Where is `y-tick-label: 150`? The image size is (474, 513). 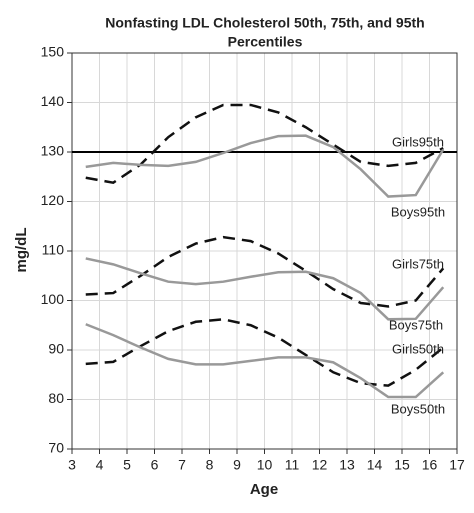
y-tick-label: 150 is located at coordinates (53, 52).